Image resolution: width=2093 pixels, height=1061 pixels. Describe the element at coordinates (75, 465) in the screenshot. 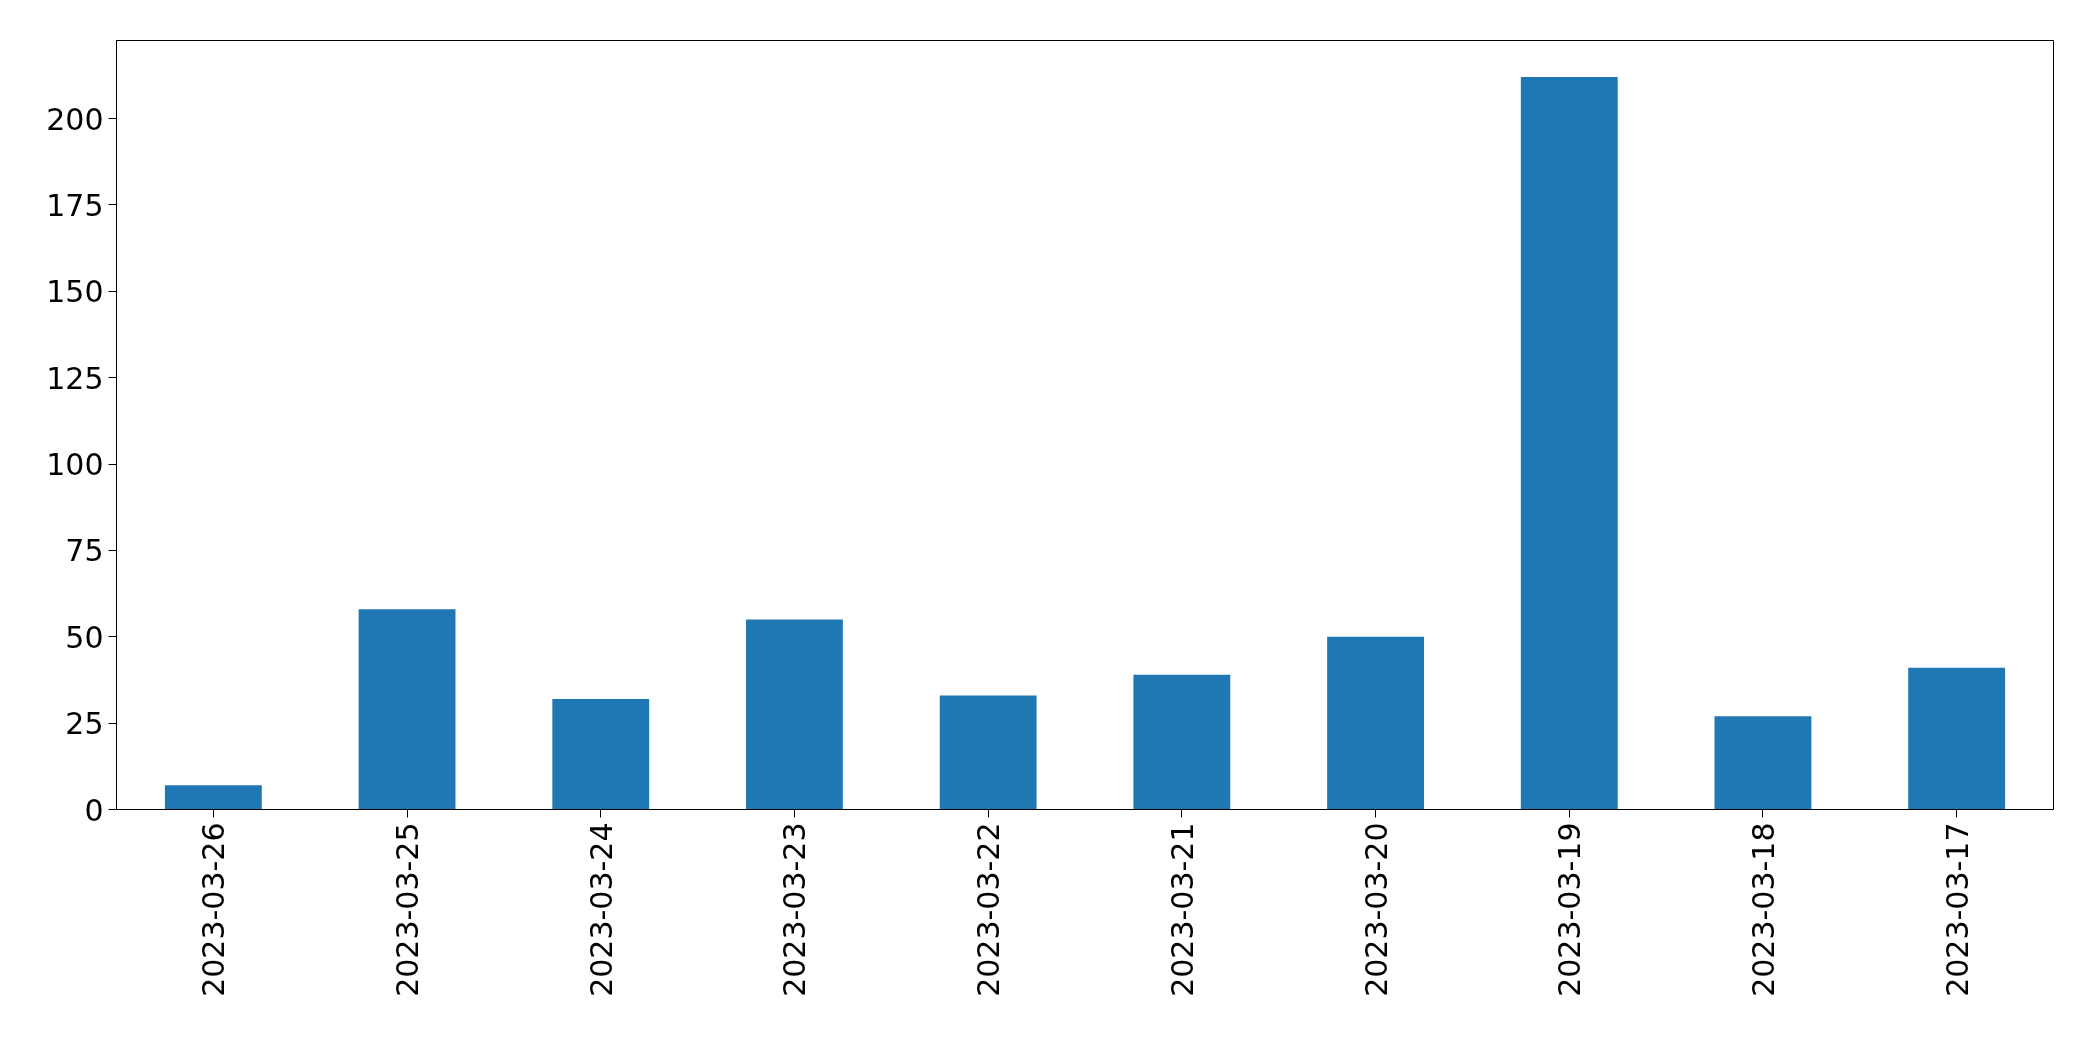

I see `y-tick-label: 100` at that location.